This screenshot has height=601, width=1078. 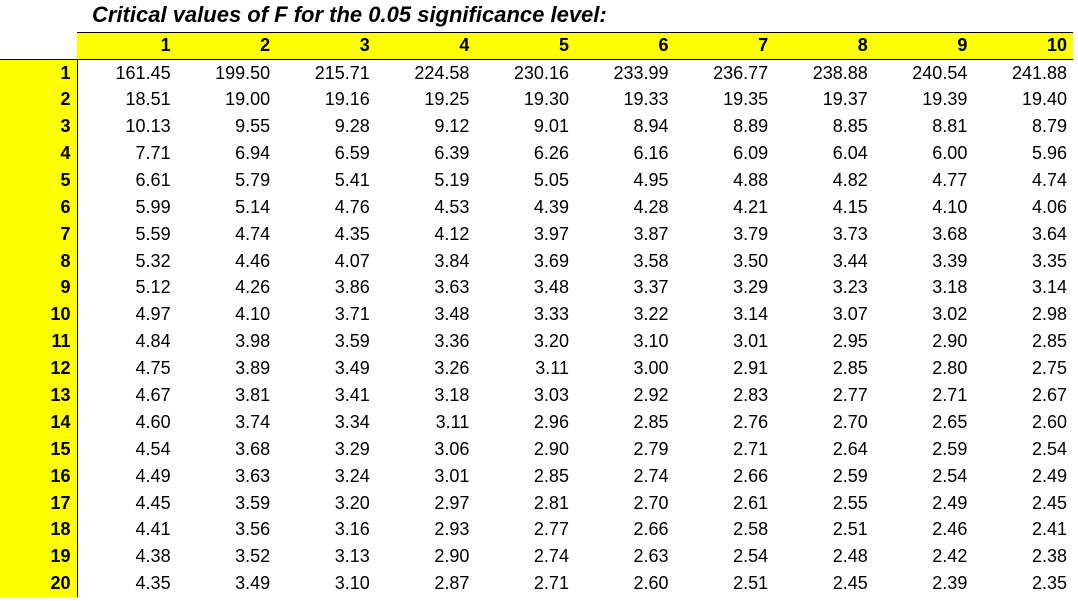 I want to click on column-header: 10, so click(x=1023, y=46).